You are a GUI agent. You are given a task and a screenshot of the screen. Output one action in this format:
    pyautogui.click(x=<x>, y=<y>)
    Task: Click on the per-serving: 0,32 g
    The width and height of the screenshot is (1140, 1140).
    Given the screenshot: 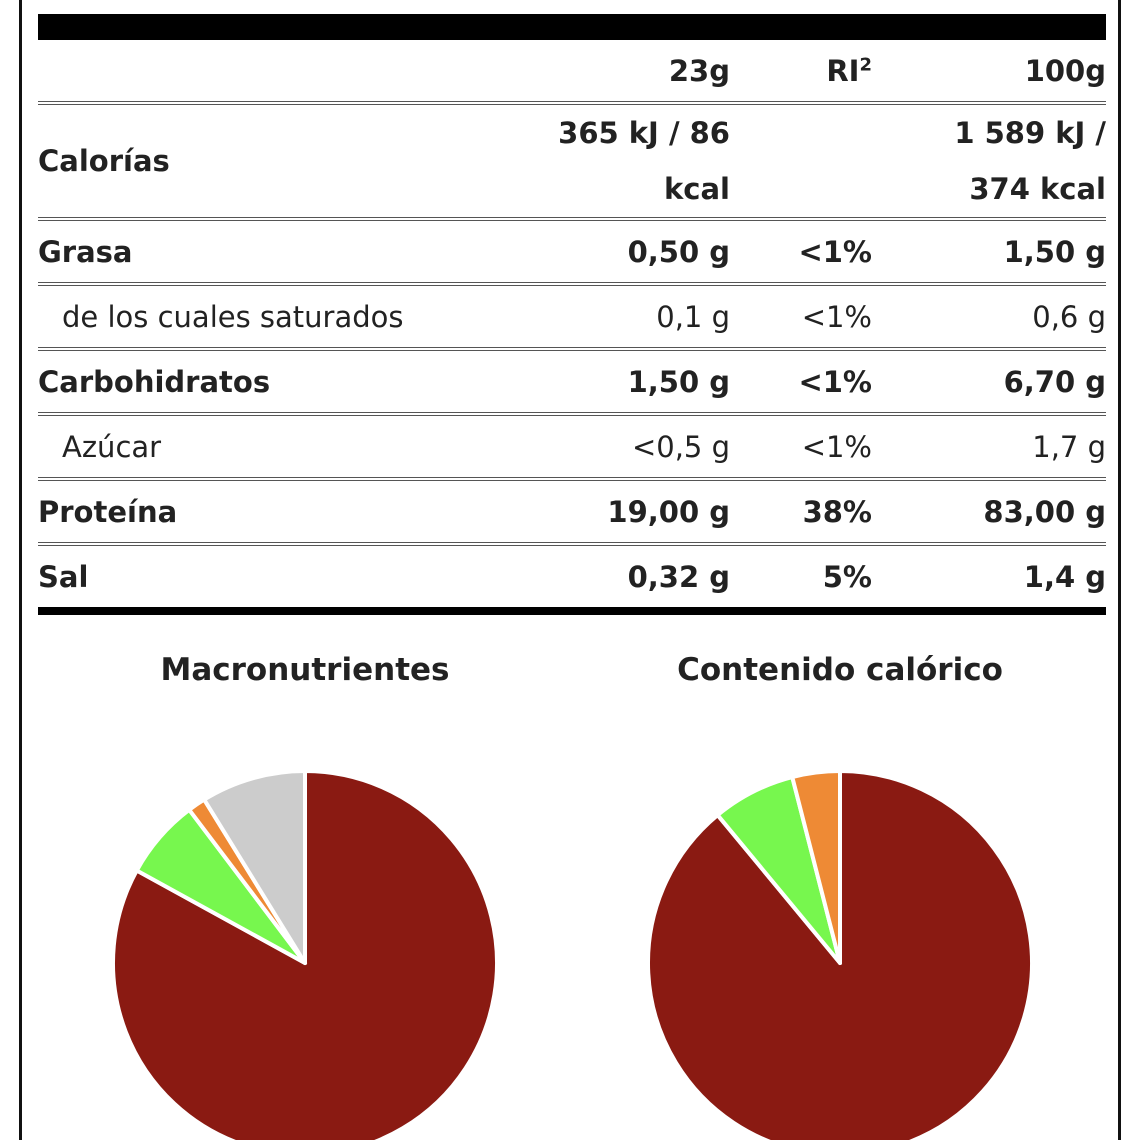 What is the action you would take?
    pyautogui.click(x=610, y=579)
    